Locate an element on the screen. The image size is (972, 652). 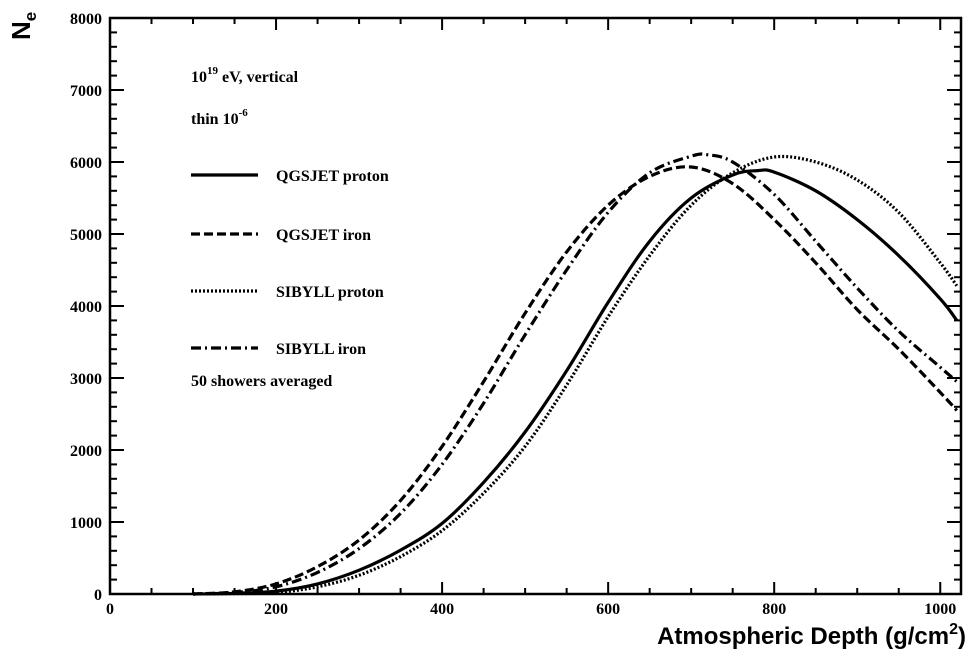
x-axis-title: Atmospheric Depth (g/cm2) is located at coordinates (811, 635).